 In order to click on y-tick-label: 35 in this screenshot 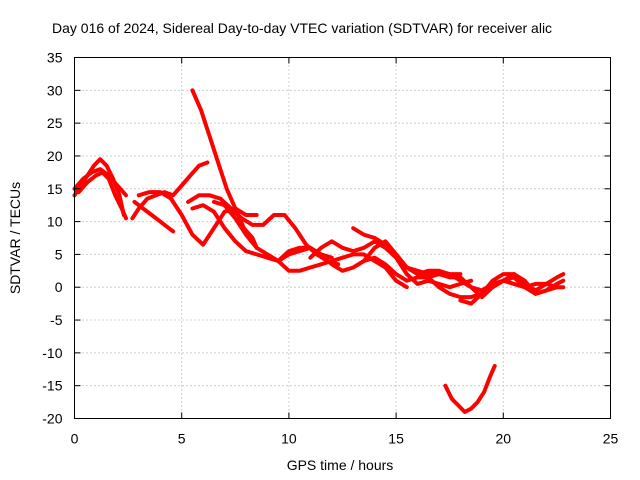, I will do `click(55, 58)`.